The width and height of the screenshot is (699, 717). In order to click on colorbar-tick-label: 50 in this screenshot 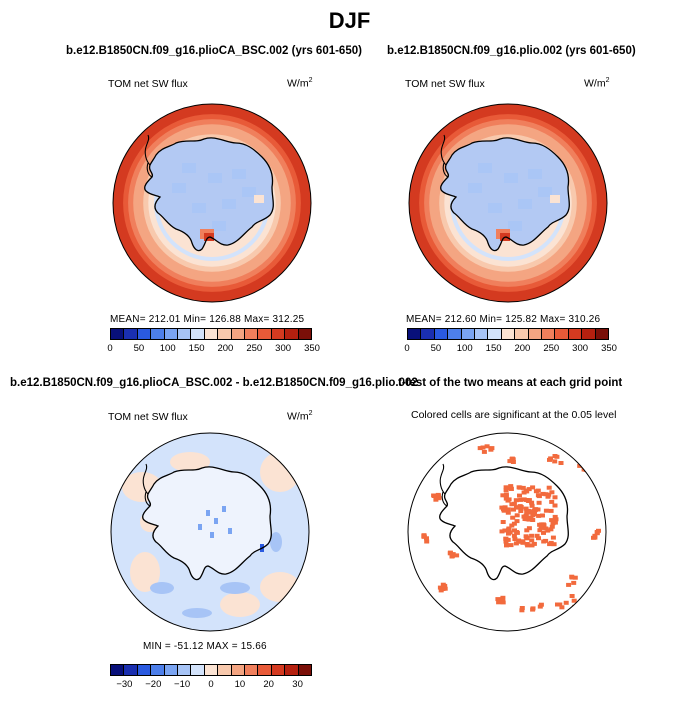, I will do `click(436, 348)`.